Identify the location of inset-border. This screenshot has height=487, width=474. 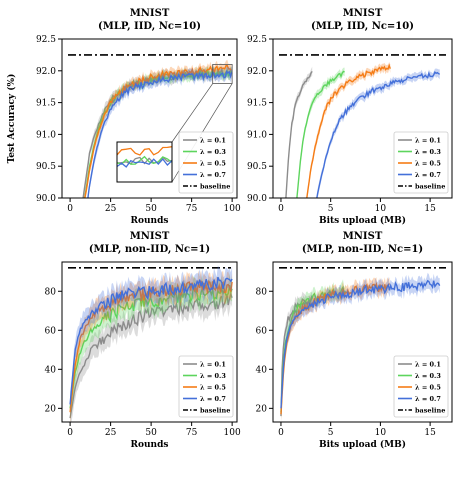
(144, 162).